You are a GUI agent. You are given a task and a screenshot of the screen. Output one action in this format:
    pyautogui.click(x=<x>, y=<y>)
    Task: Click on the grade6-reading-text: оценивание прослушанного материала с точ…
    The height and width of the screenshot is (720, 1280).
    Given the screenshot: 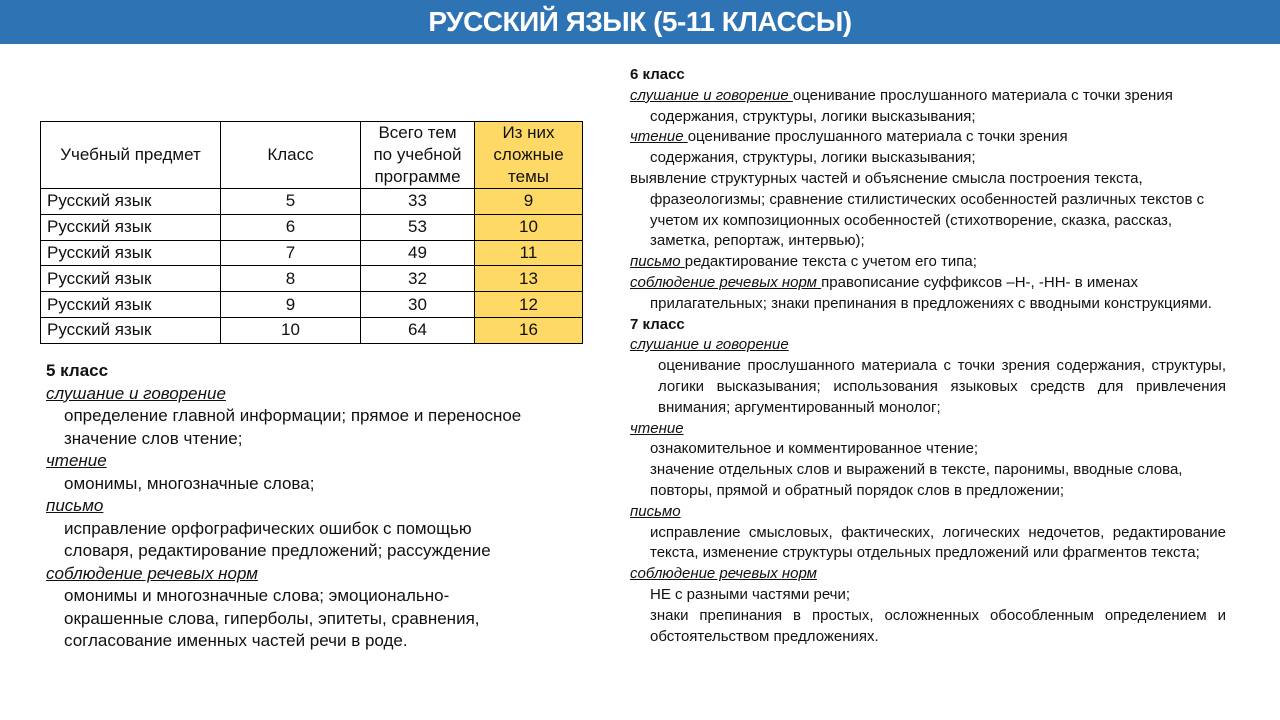 What is the action you would take?
    pyautogui.click(x=859, y=147)
    